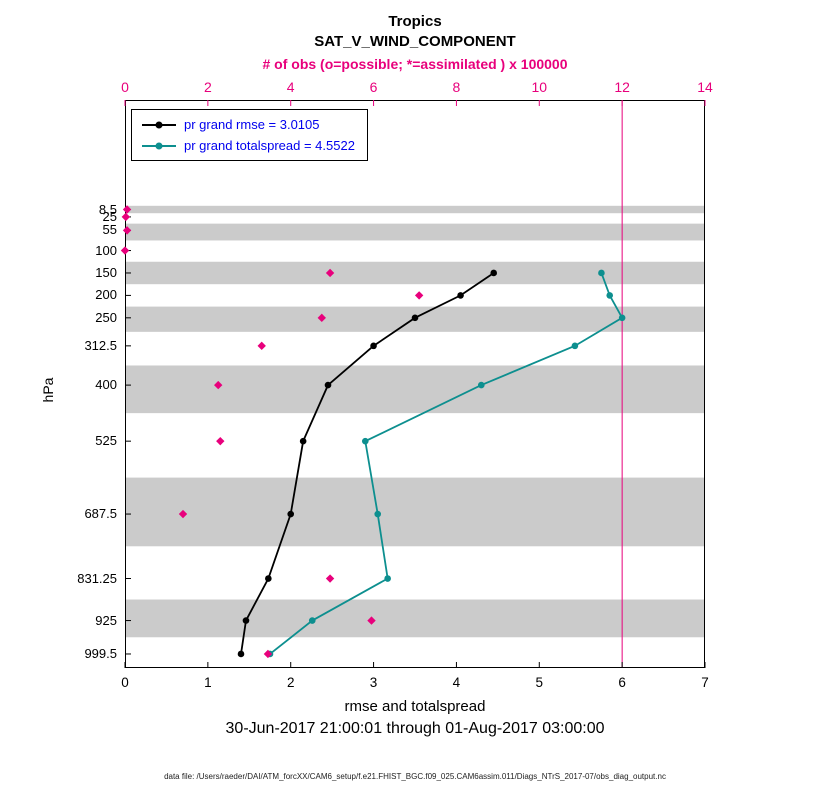 This screenshot has width=830, height=800. Describe the element at coordinates (100, 345) in the screenshot. I see `y-tick-label: 312.5` at that location.